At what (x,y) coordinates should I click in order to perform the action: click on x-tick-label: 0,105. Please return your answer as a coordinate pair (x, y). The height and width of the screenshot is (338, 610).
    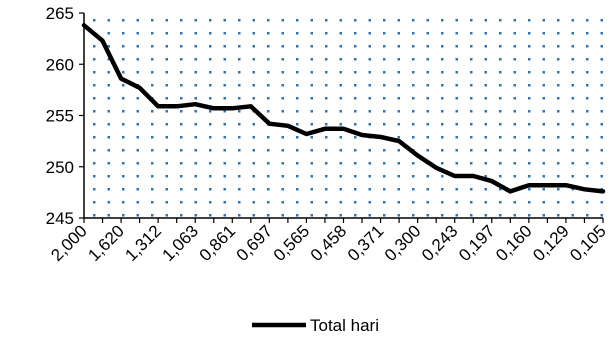
    Looking at the image, I should click on (588, 243).